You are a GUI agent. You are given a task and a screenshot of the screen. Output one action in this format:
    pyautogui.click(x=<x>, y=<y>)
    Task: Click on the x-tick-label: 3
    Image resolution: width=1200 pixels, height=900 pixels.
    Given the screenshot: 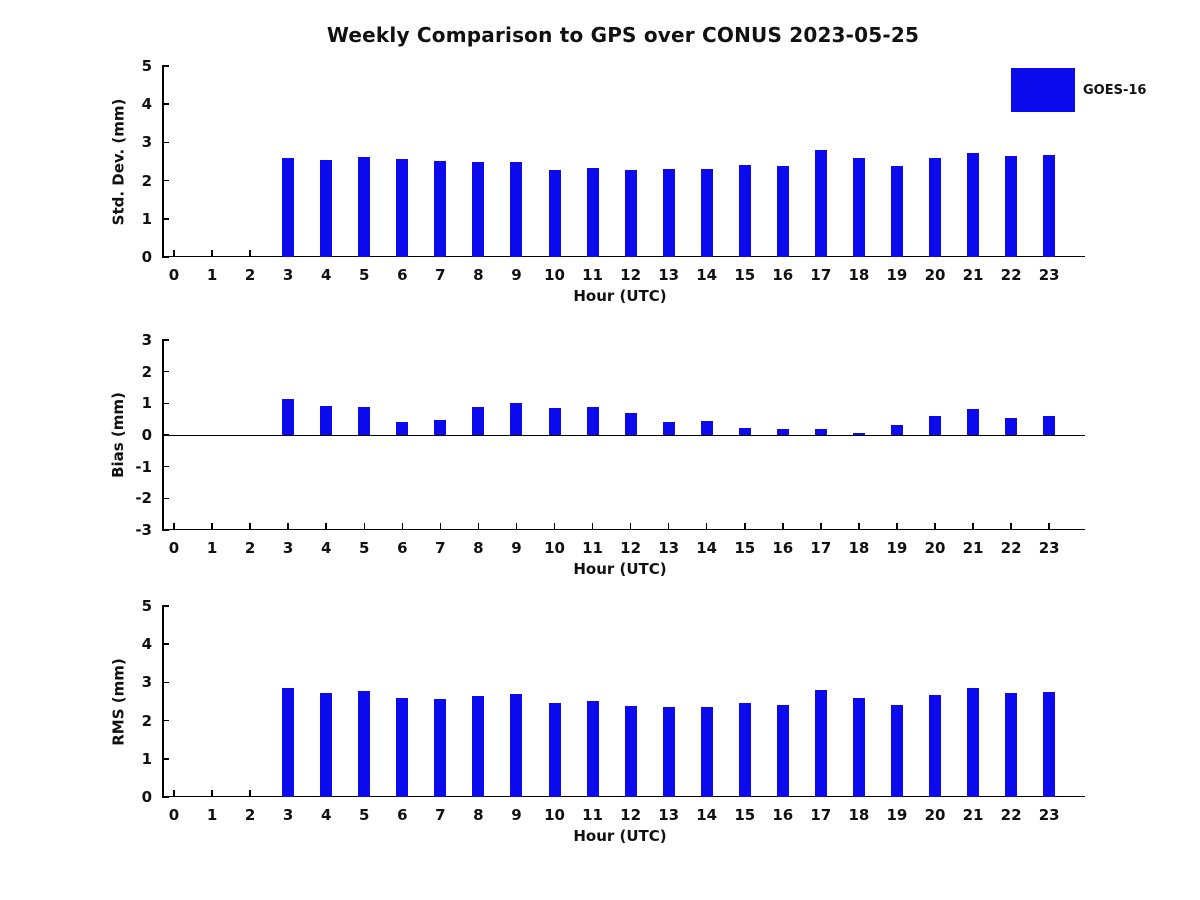 What is the action you would take?
    pyautogui.click(x=288, y=548)
    